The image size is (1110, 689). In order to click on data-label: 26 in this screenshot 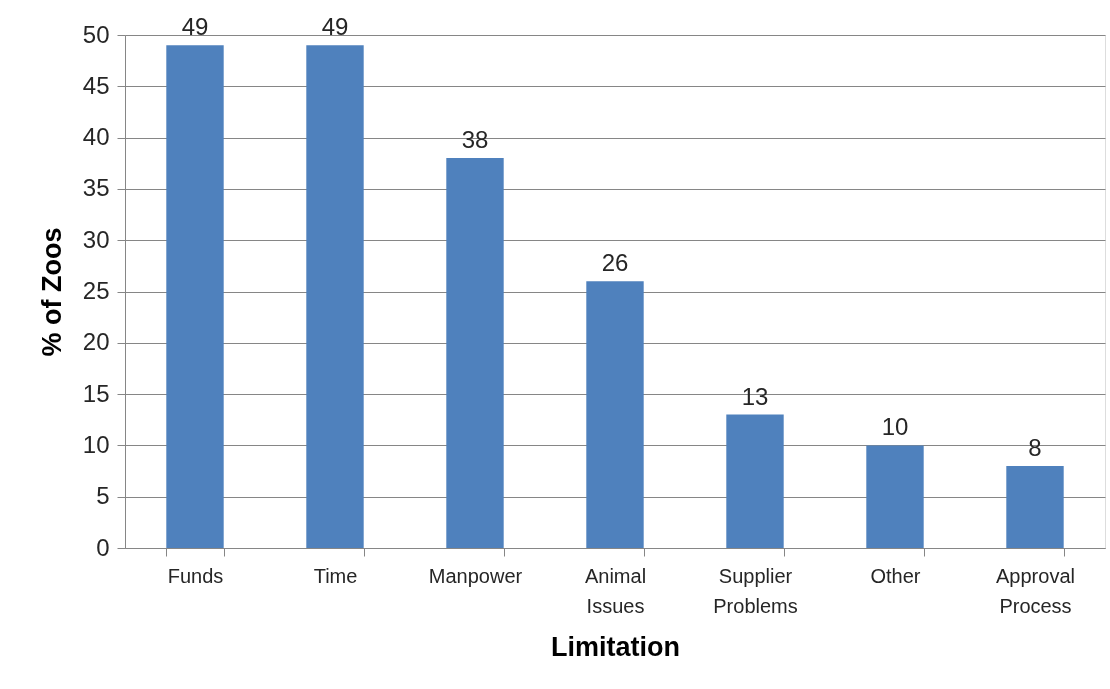, I will do `click(615, 263)`.